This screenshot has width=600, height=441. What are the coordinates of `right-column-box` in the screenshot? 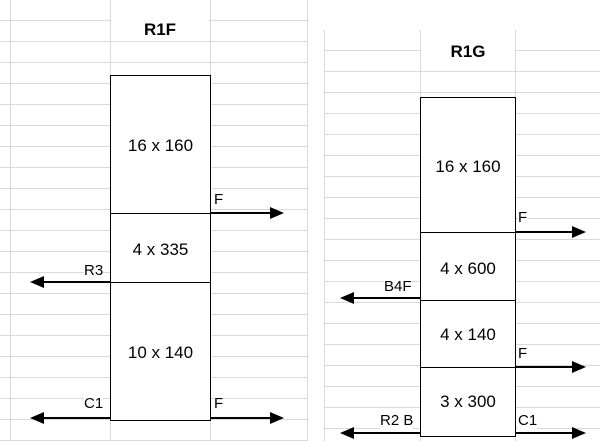 It's located at (468, 267).